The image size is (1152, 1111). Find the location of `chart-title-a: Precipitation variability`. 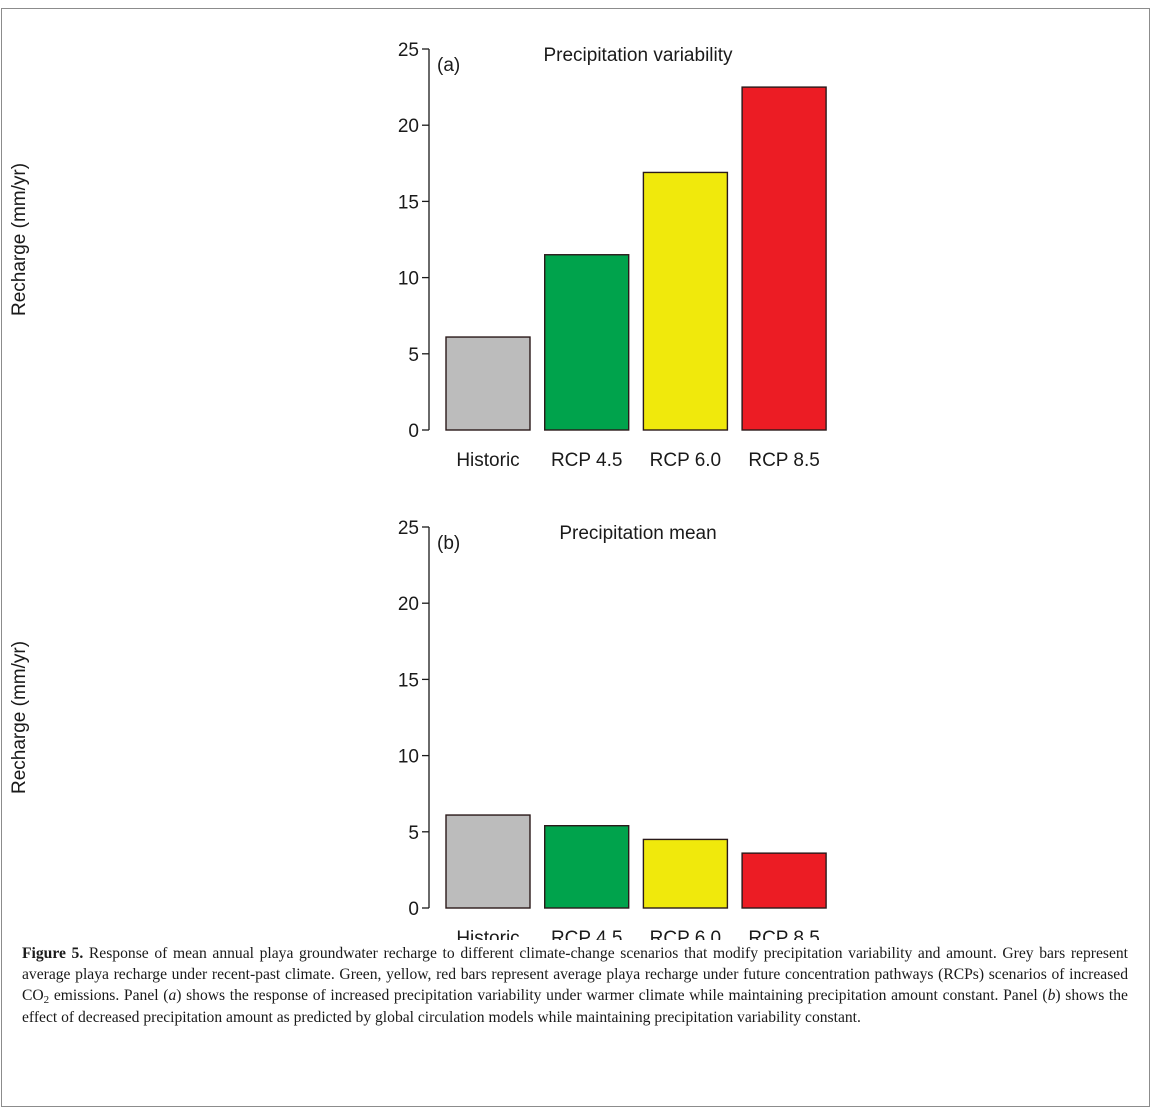

chart-title-a: Precipitation variability is located at coordinates (638, 55).